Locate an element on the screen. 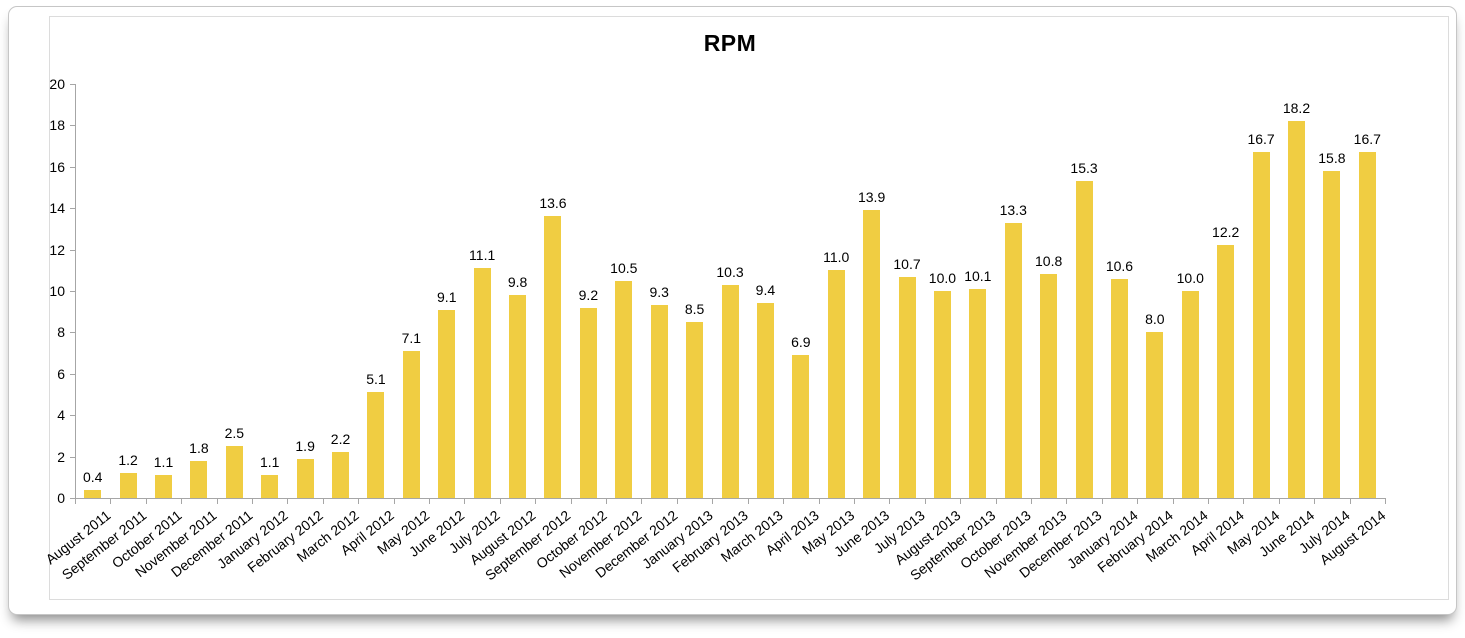 The height and width of the screenshot is (638, 1465). bar-value-label: 9.8 is located at coordinates (517, 282).